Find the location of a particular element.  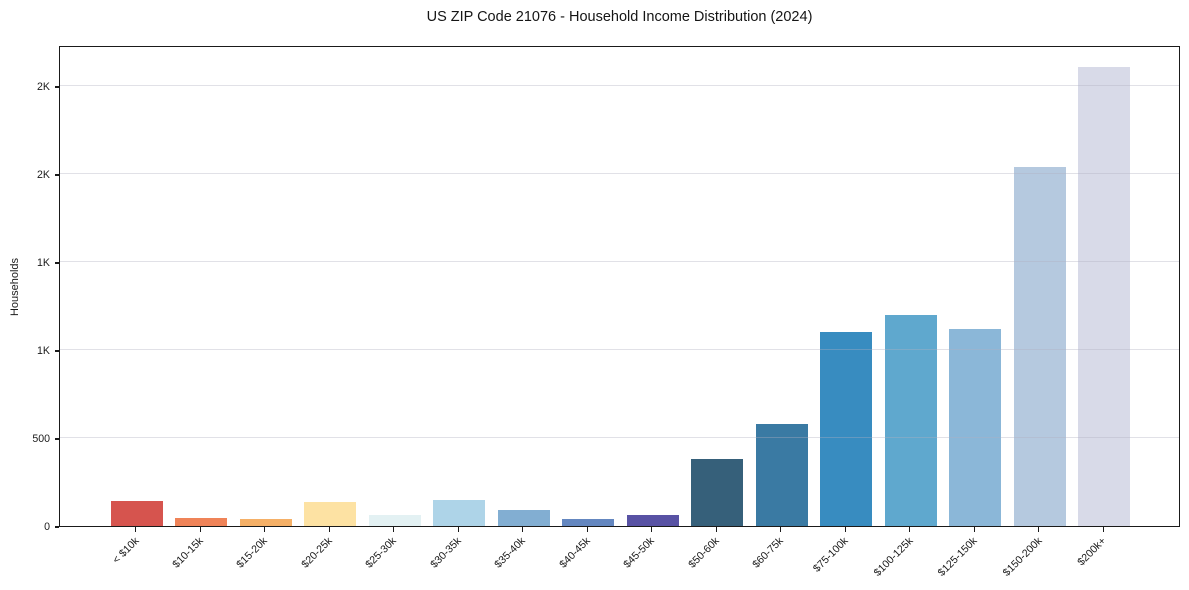

x-tick-label: $200k+ is located at coordinates (1092, 552).